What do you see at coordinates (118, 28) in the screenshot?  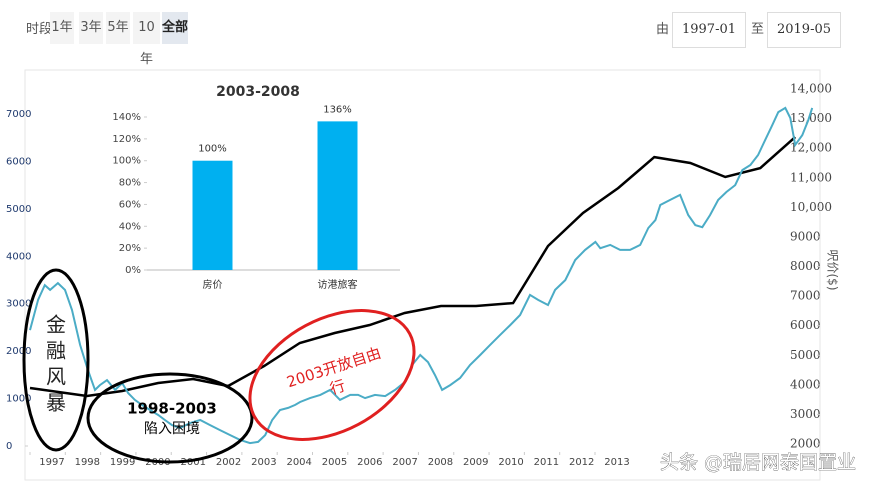 I see `period-button: 5年` at bounding box center [118, 28].